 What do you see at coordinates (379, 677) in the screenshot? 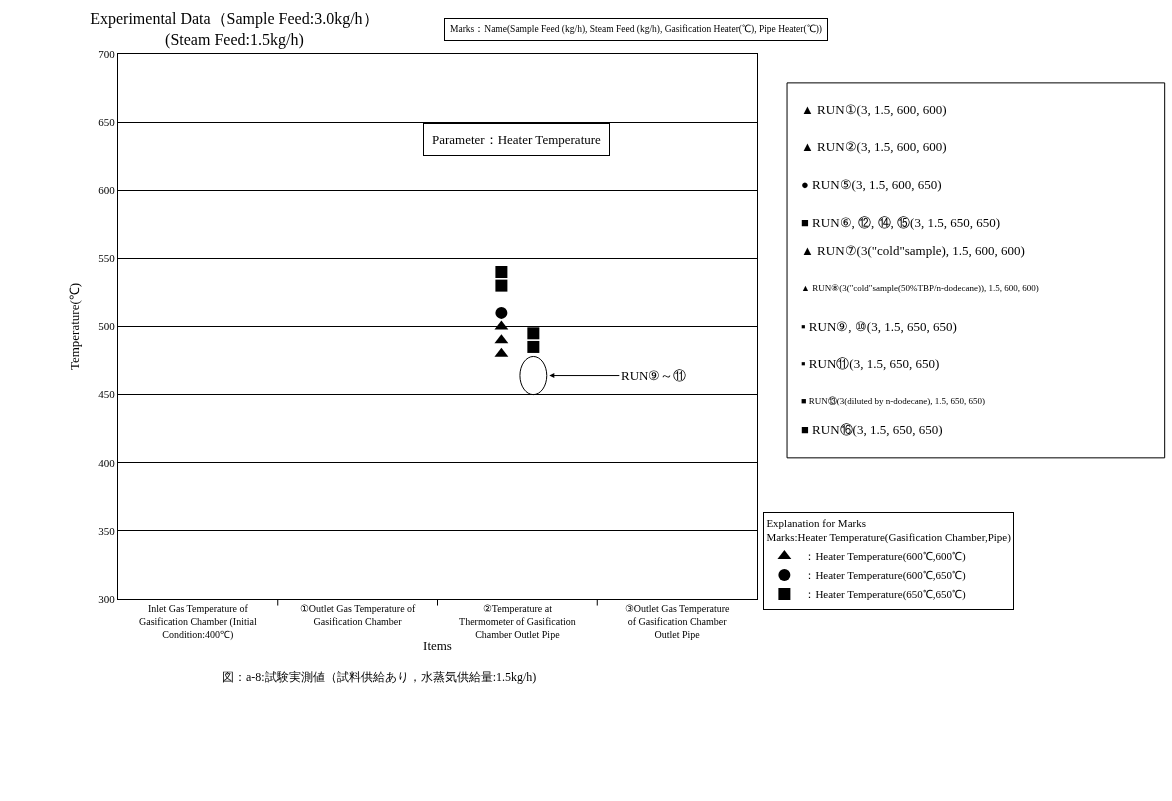
I see `text: 図：a-8:試験実測値（試料供給あり，水蒸気供給量:1.5kg/h)` at bounding box center [379, 677].